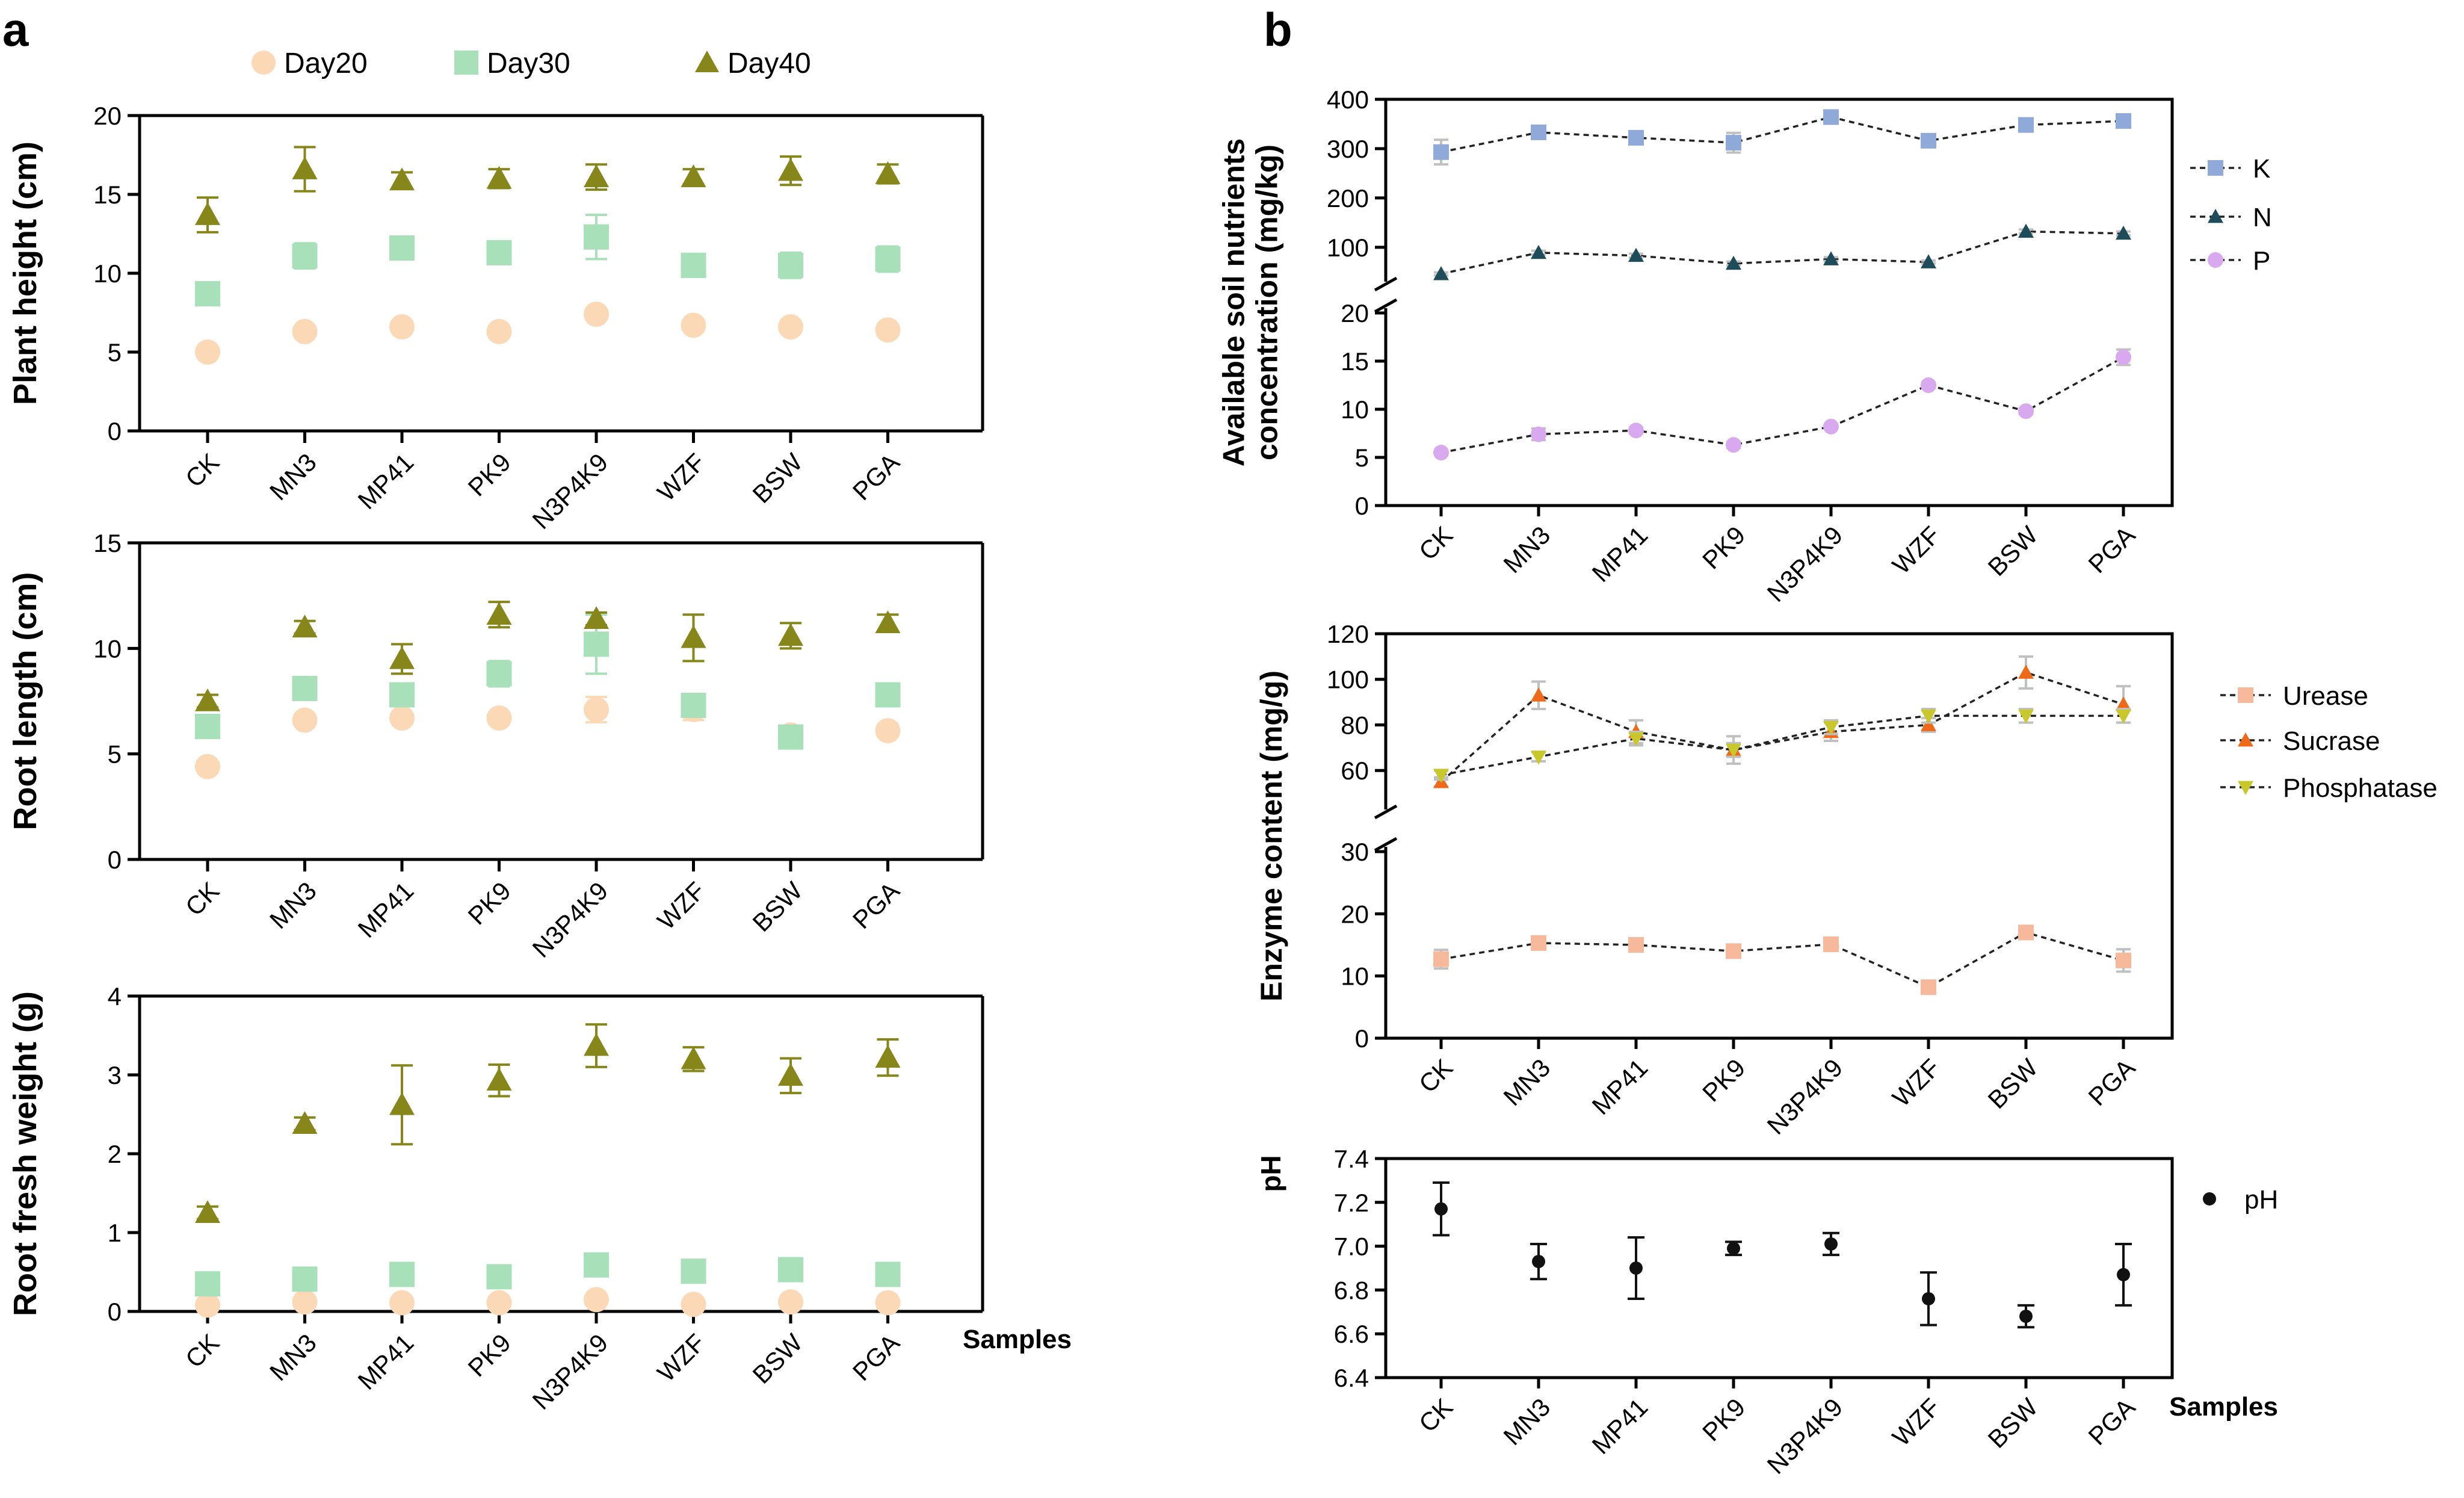 This screenshot has height=1498, width=2464. I want to click on series-line-phosphatase, so click(1781, 745).